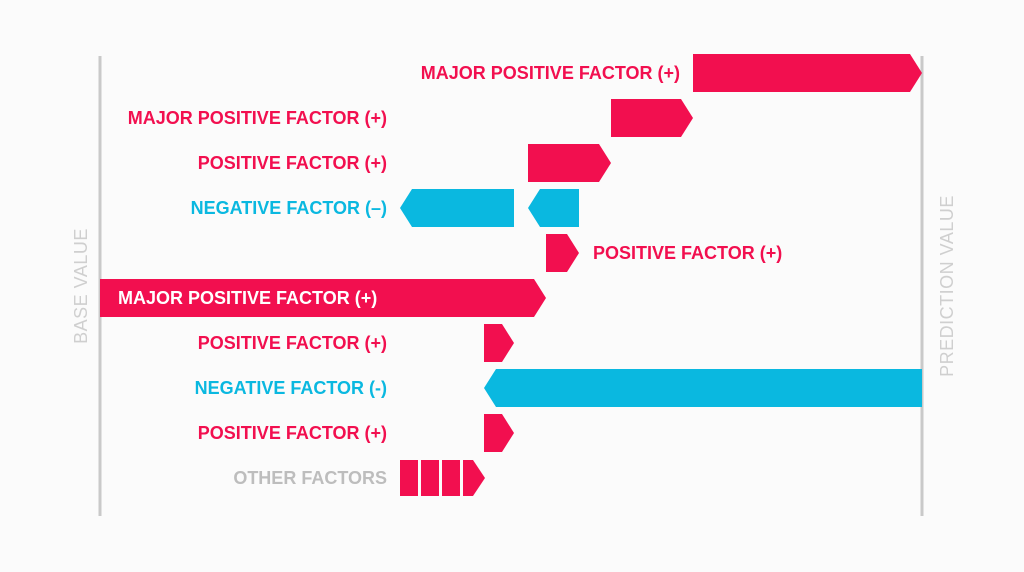  Describe the element at coordinates (257, 118) in the screenshot. I see `factor-label-2: MAJOR POSITIVE FACTOR (+)` at that location.